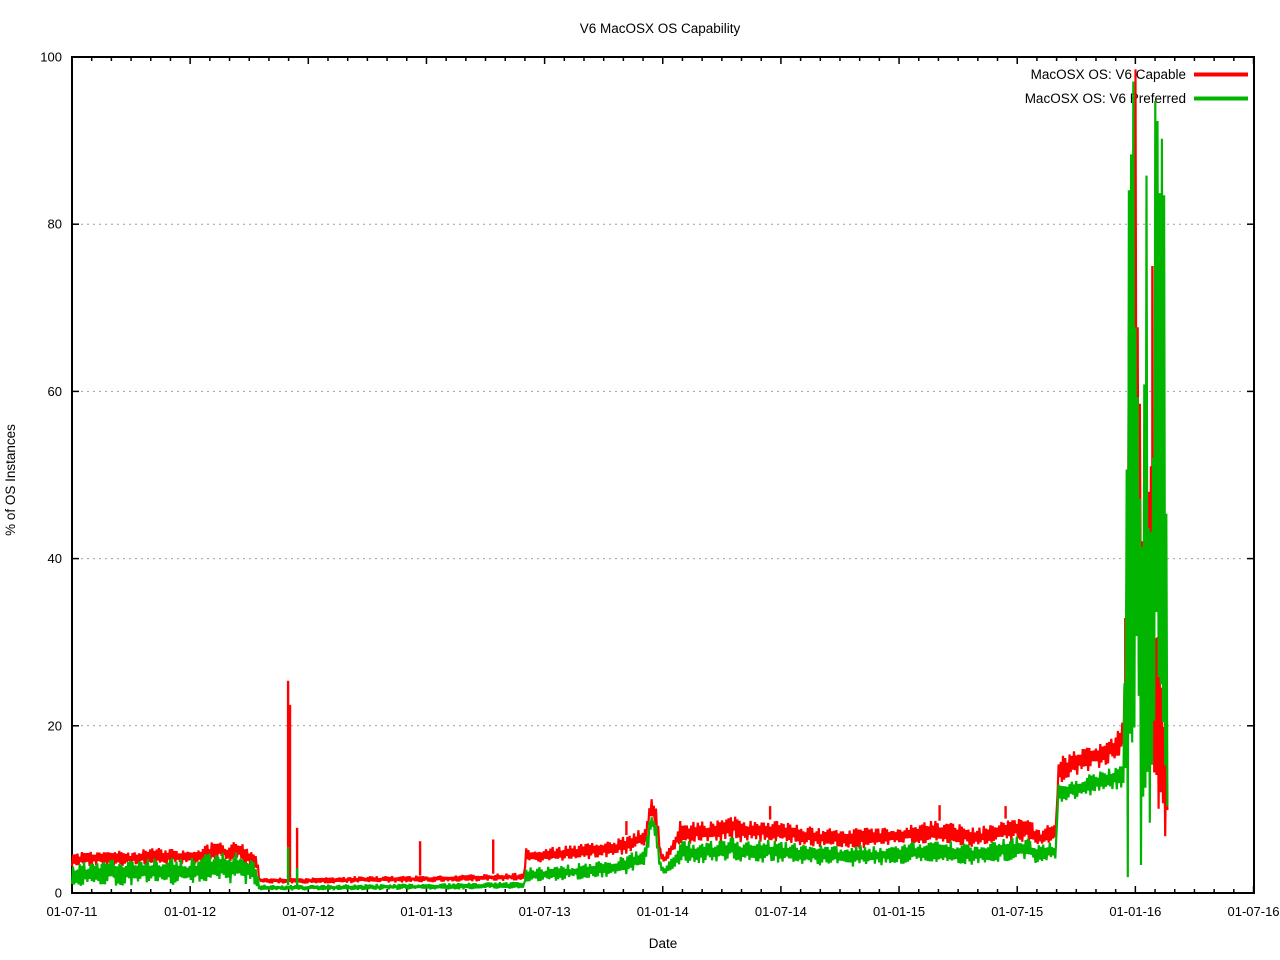  Describe the element at coordinates (55, 558) in the screenshot. I see `y-tick-label: 40` at that location.